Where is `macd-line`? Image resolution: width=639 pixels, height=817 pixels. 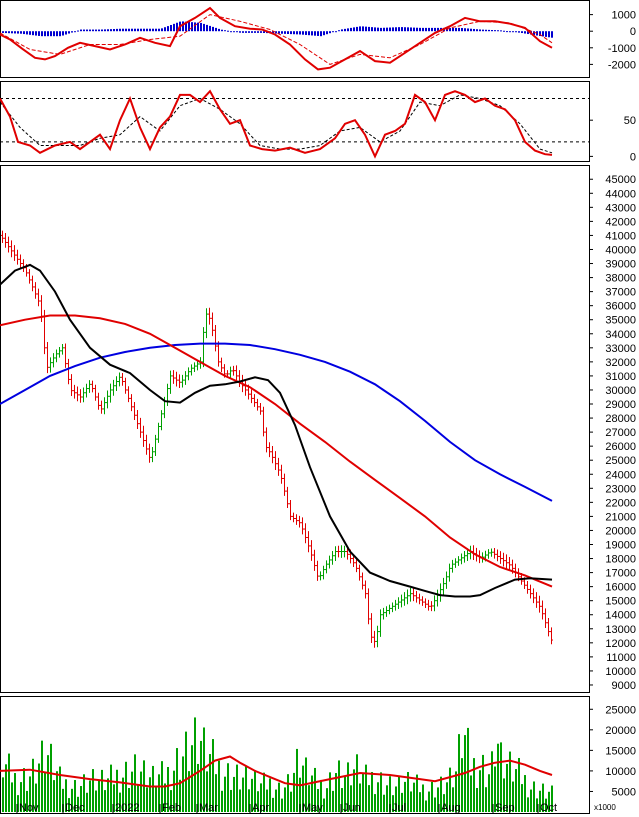
macd-line is located at coordinates (276, 38).